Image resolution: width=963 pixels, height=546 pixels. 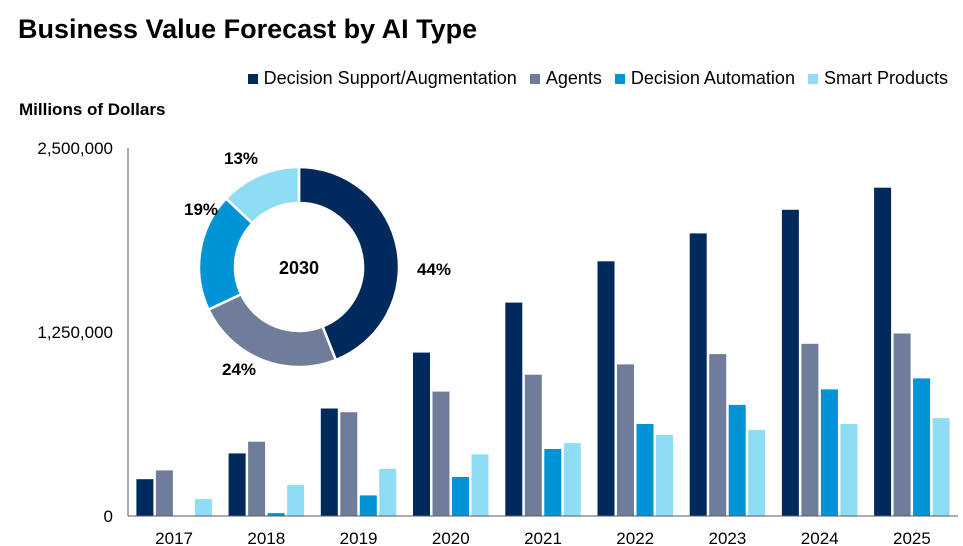 I want to click on y-tick-label-1: 1,250,000, so click(x=75, y=332).